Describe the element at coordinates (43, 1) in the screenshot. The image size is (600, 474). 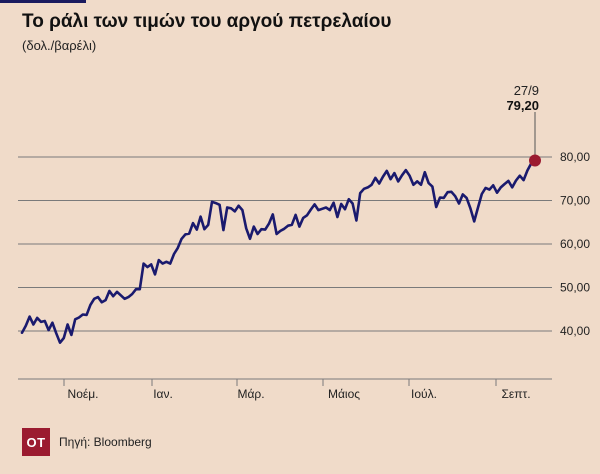
I see `top-accent-bar` at that location.